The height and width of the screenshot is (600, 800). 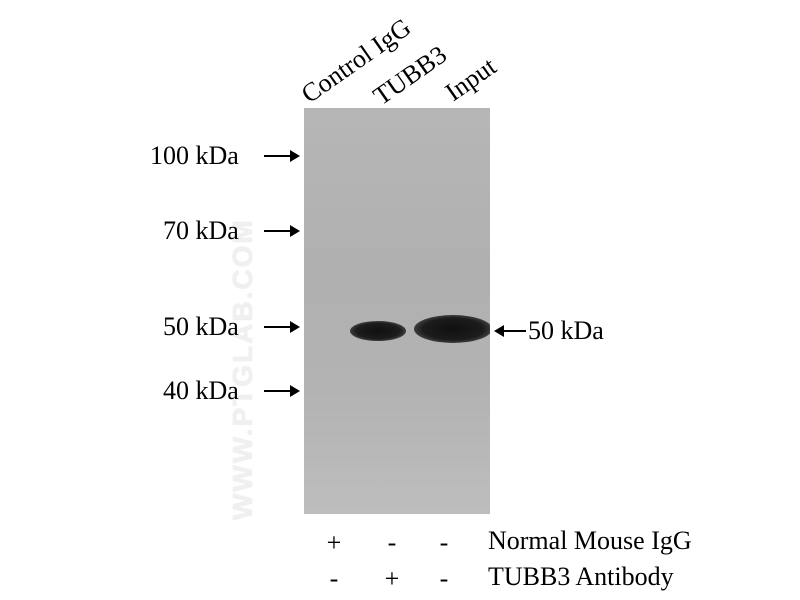 I want to click on sign-normal-igg-lane3: -, so click(x=444, y=542).